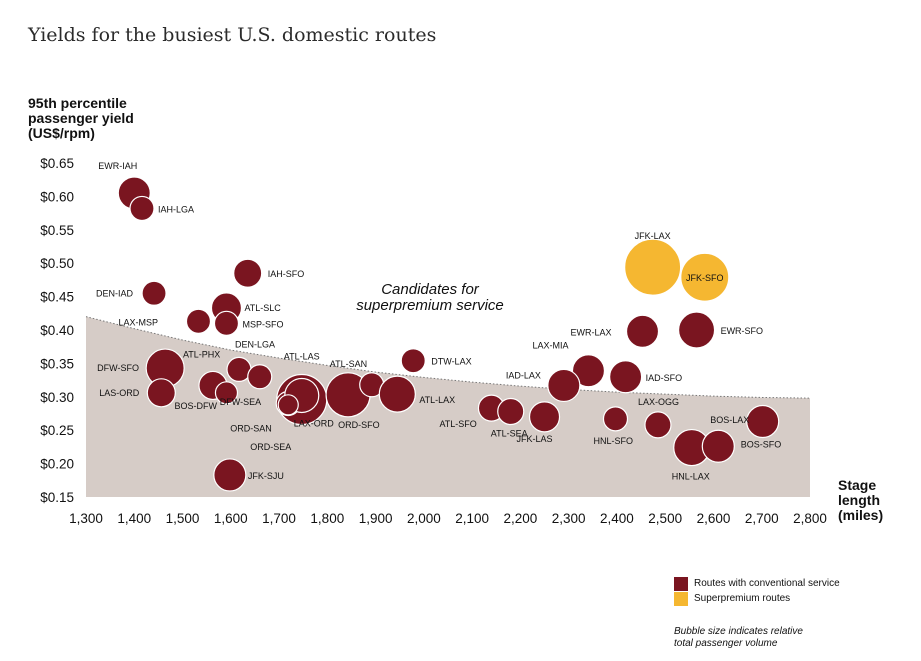 The width and height of the screenshot is (921, 661). Describe the element at coordinates (729, 420) in the screenshot. I see `bubble-label: BOS-LAX` at that location.